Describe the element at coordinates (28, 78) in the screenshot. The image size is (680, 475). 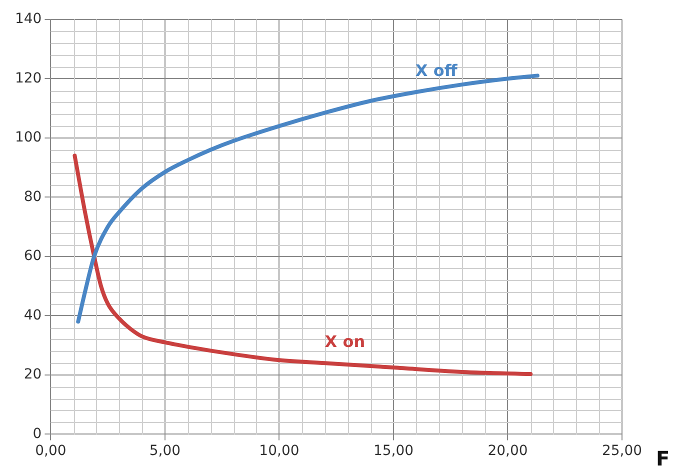
I see `y-tick-label: 120` at that location.